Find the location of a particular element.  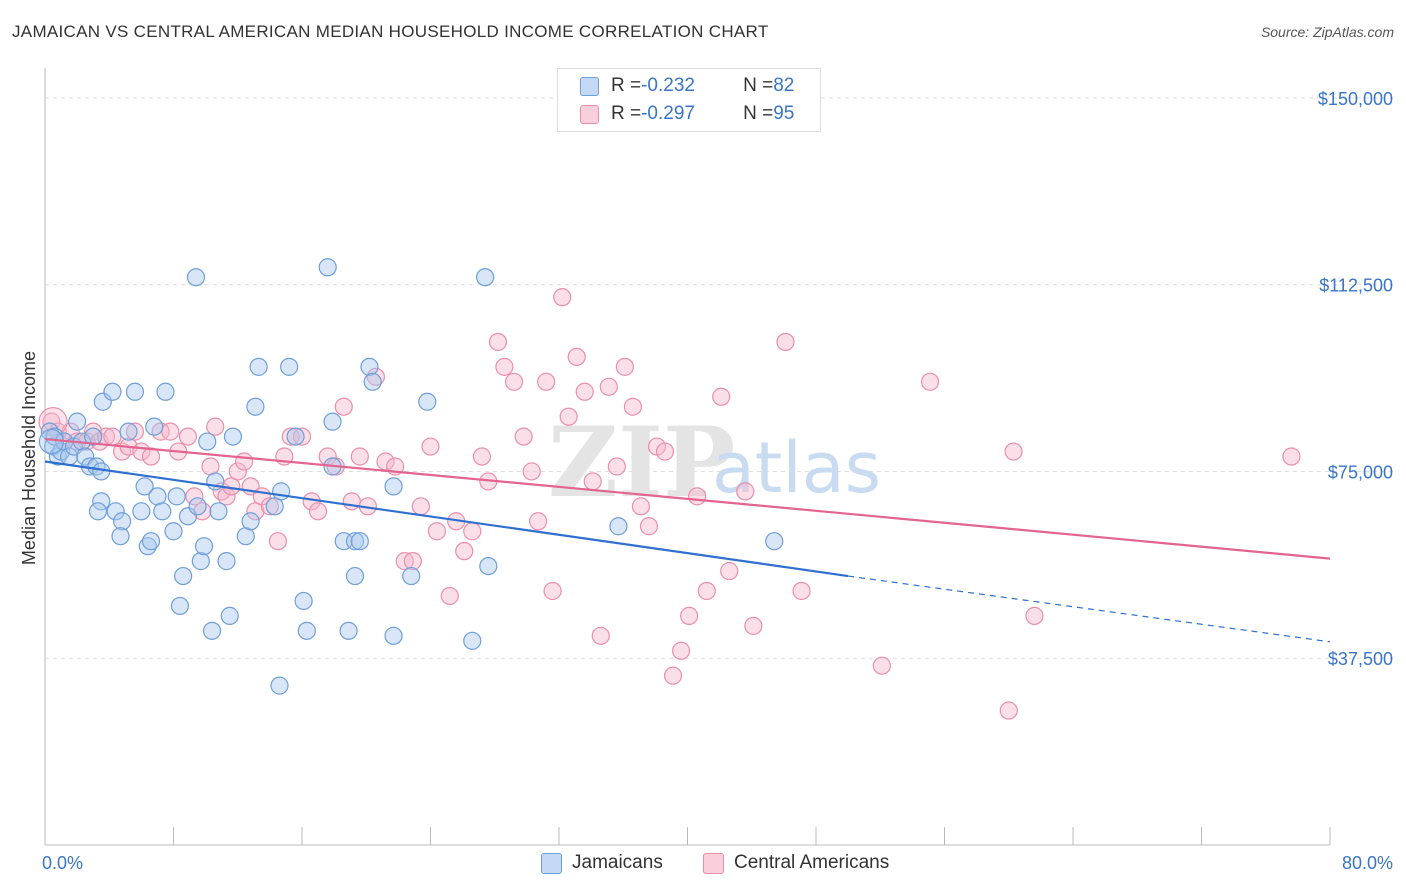

legend-row-jamaicans: R = -0.232 N = 82 is located at coordinates (687, 86).